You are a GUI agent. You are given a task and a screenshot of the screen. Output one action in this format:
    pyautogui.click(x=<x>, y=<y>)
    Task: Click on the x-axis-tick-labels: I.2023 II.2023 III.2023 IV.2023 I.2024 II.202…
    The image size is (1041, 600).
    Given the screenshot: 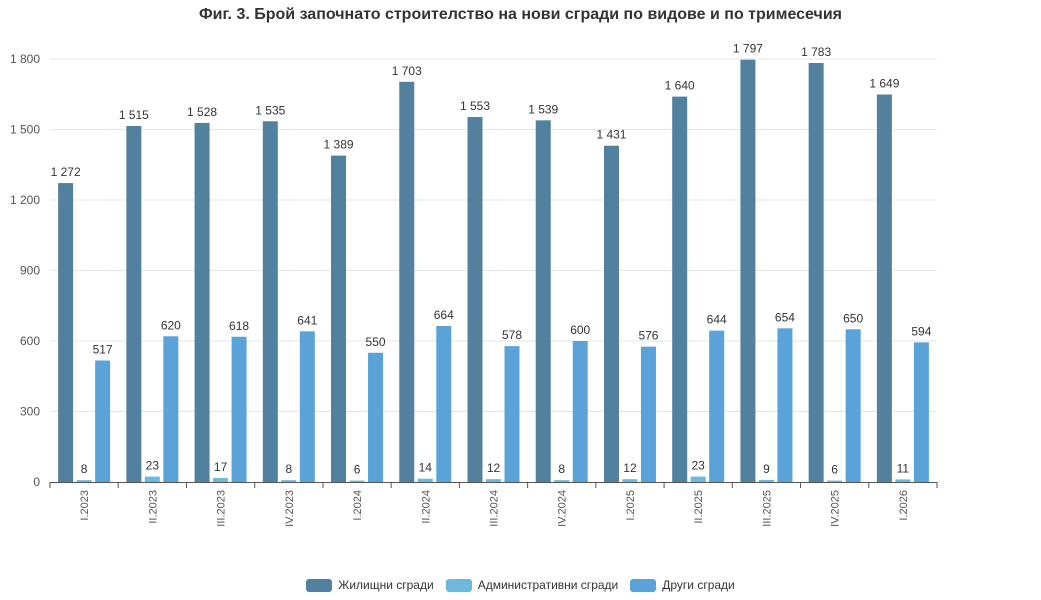 What is the action you would take?
    pyautogui.click(x=494, y=508)
    